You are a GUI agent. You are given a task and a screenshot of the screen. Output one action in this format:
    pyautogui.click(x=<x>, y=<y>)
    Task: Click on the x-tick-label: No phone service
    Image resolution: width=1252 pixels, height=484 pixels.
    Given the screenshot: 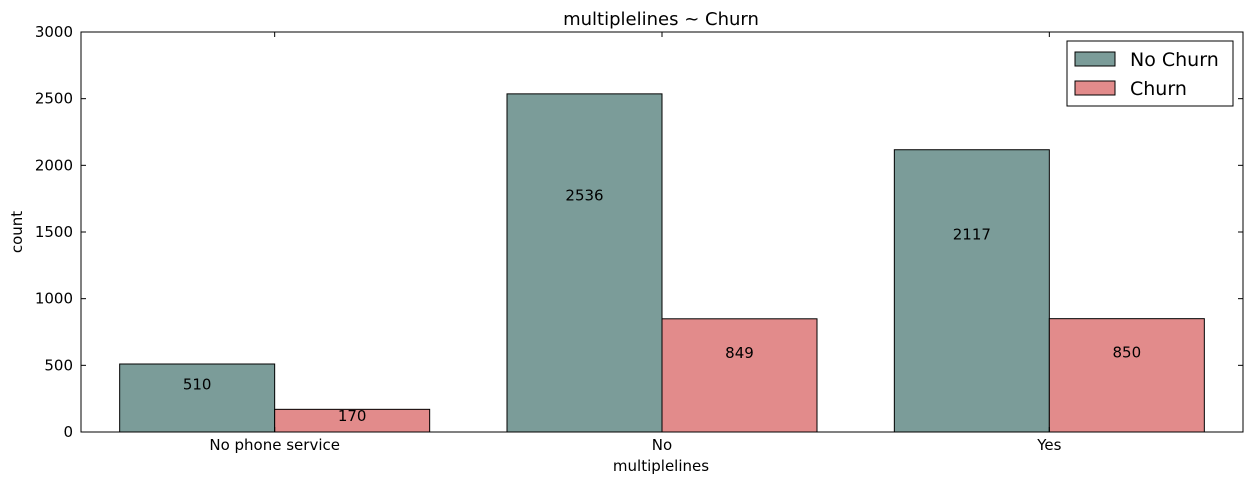 What is the action you would take?
    pyautogui.click(x=274, y=445)
    